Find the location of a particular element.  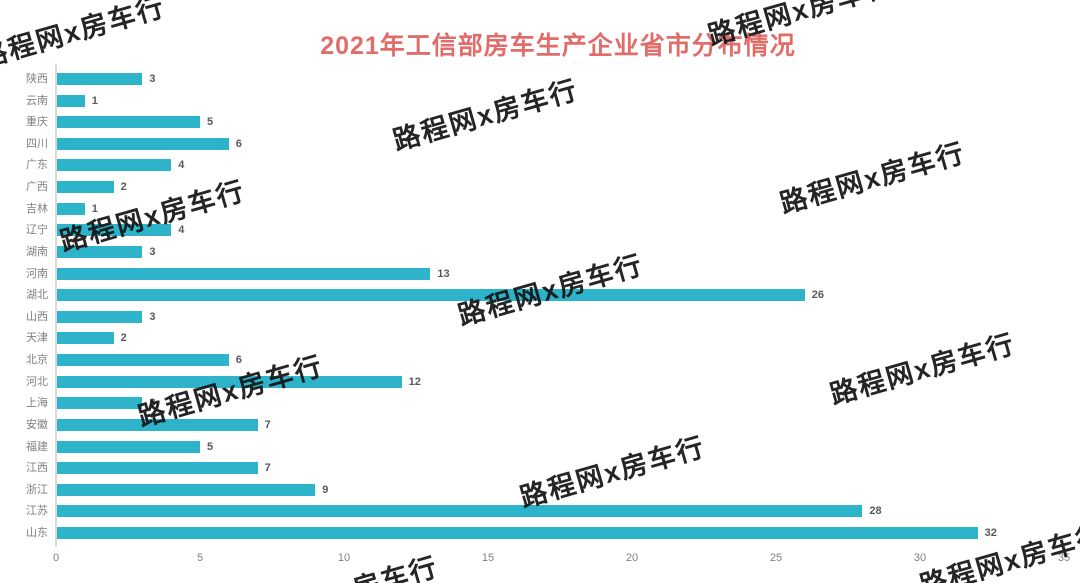

y-axis-label: 湖南 is located at coordinates (37, 251).